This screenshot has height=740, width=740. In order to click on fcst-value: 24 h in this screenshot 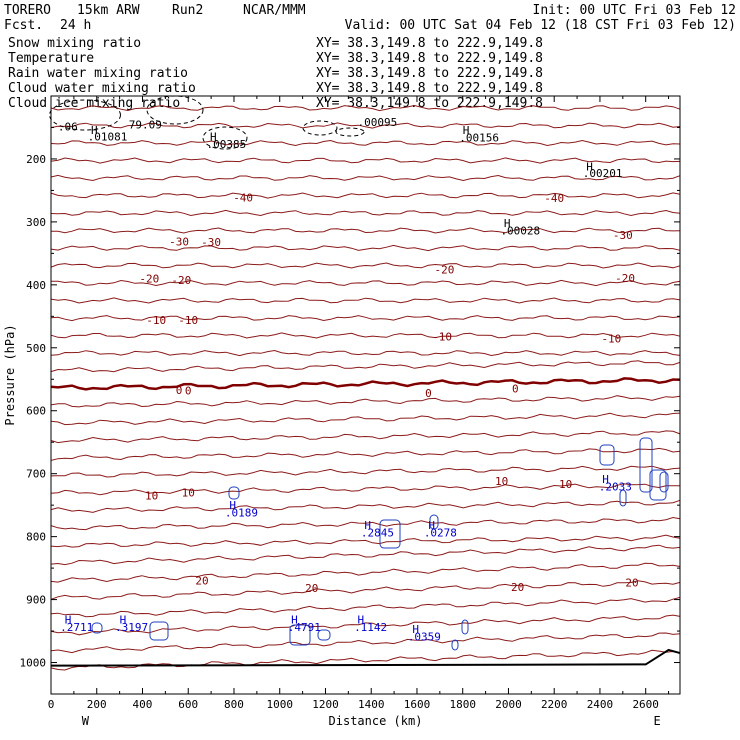, I will do `click(75, 25)`.